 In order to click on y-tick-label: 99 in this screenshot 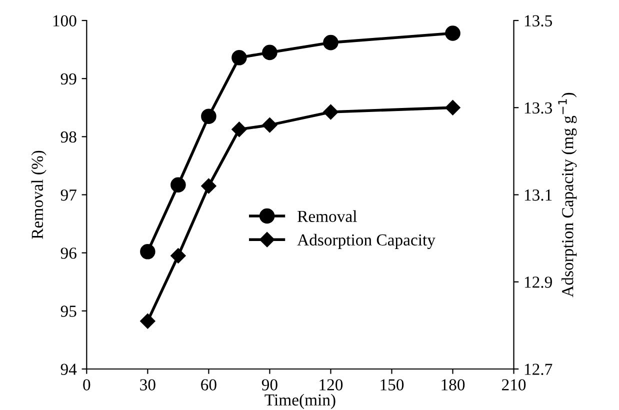, I will do `click(68, 79)`.